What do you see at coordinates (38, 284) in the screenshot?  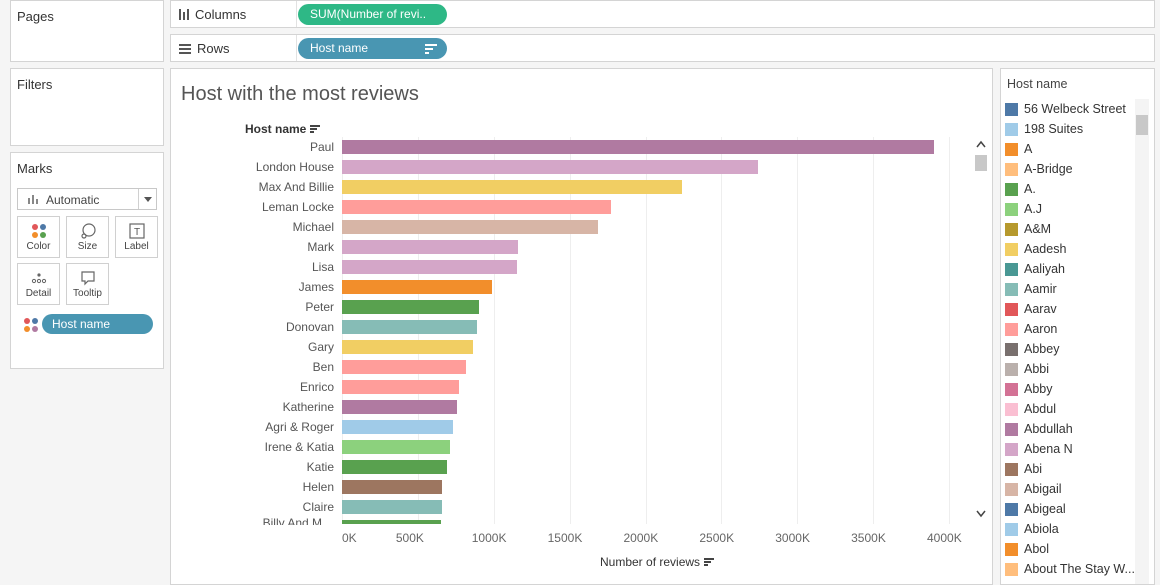 I see `detail-button: Detail` at bounding box center [38, 284].